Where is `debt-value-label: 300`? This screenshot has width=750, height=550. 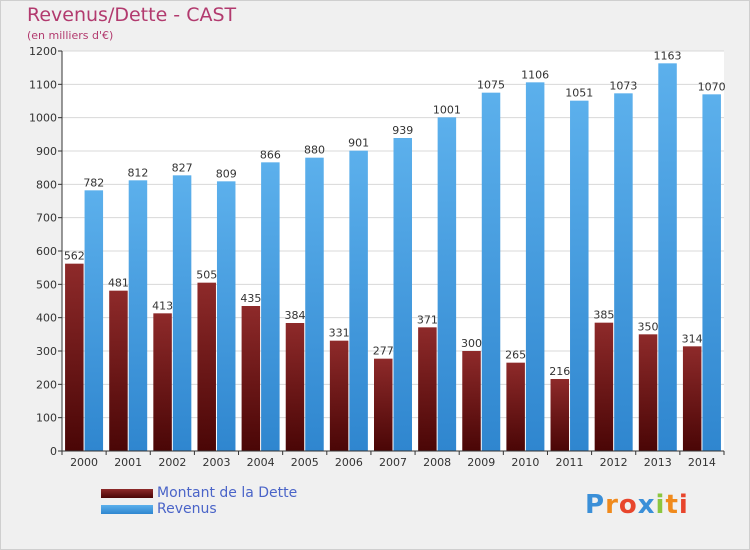
debt-value-label: 300 is located at coordinates (471, 343).